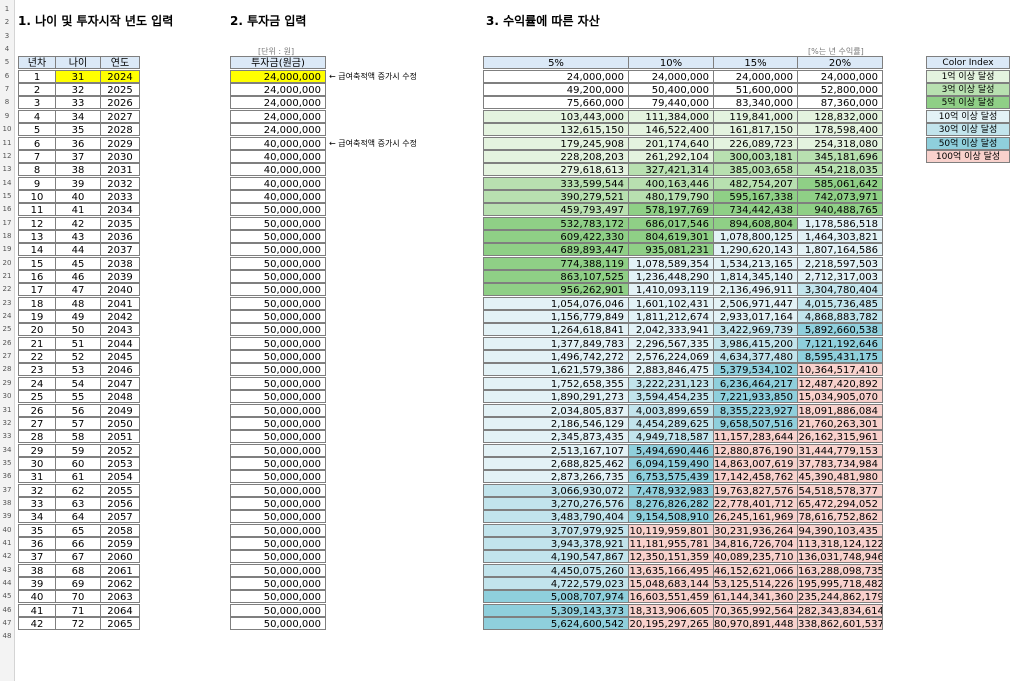 This screenshot has height=681, width=1017. I want to click on asset-cell: 80,970,891,448, so click(755, 624).